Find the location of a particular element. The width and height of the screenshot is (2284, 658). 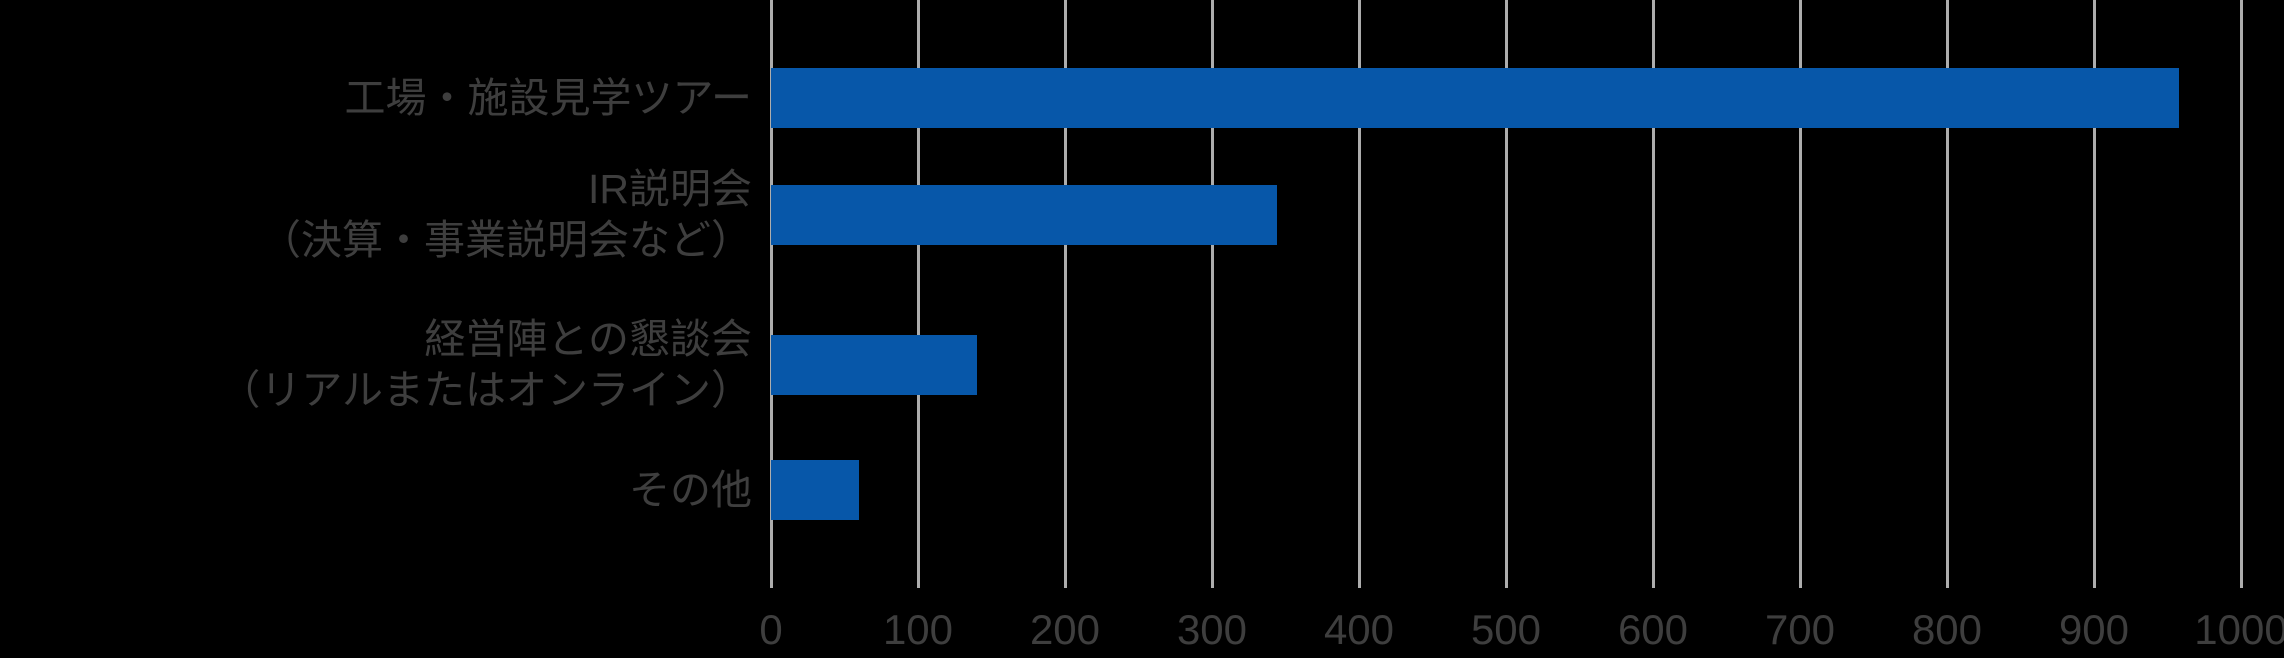

category-label-line: （決算・事業説明会など） is located at coordinates (506, 240).